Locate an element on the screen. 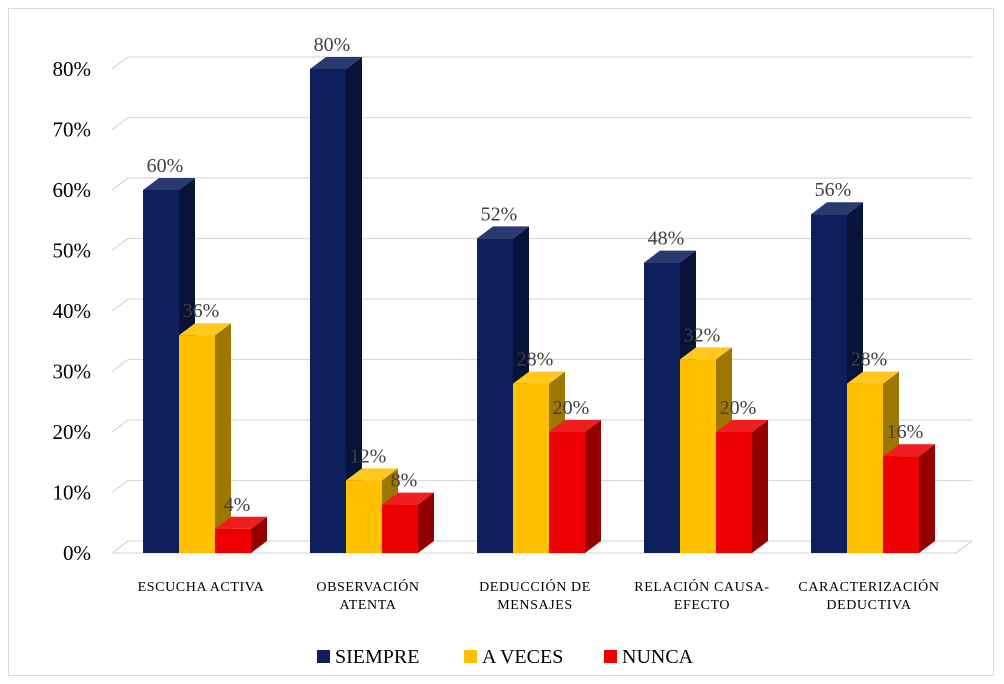 The image size is (1004, 684). x-tick-label: DEDUCTIVA is located at coordinates (869, 605).